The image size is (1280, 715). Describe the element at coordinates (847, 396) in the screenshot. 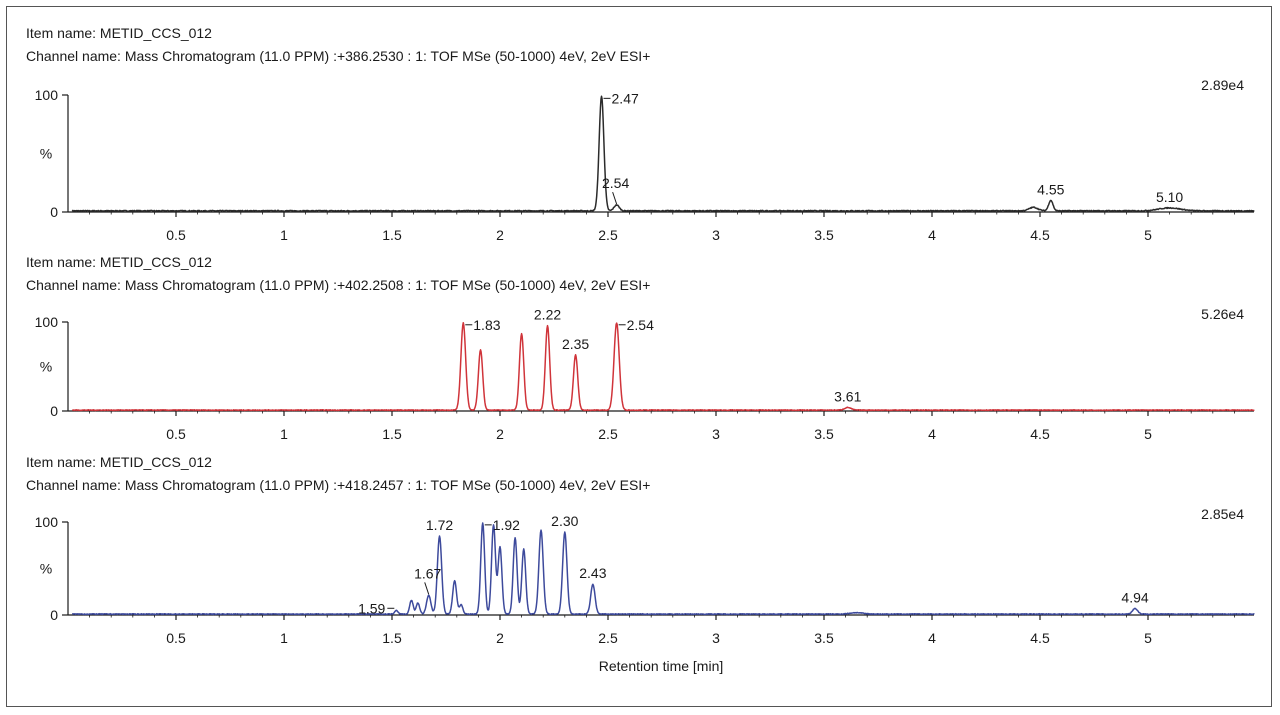

I see `peak-label: 3.61` at that location.